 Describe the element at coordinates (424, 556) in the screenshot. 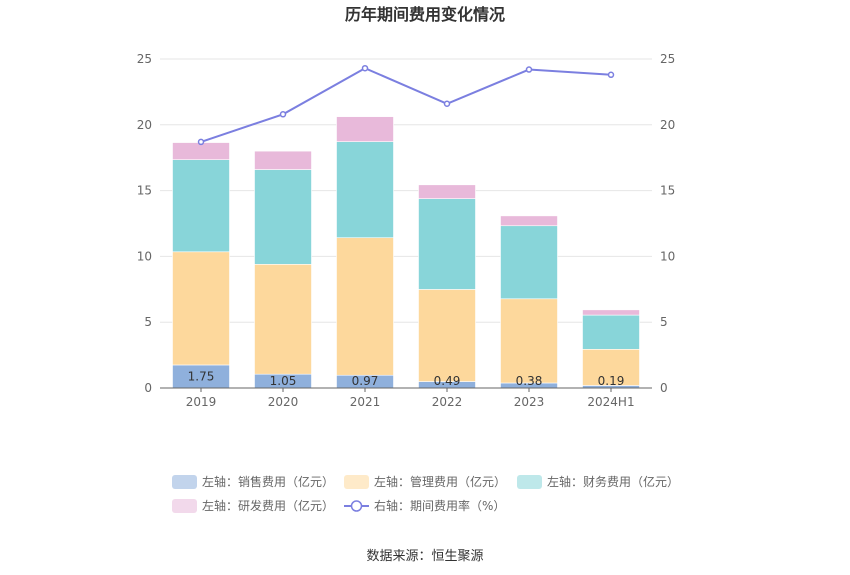

I see `source-text: 数据来源：恒生聚源` at that location.